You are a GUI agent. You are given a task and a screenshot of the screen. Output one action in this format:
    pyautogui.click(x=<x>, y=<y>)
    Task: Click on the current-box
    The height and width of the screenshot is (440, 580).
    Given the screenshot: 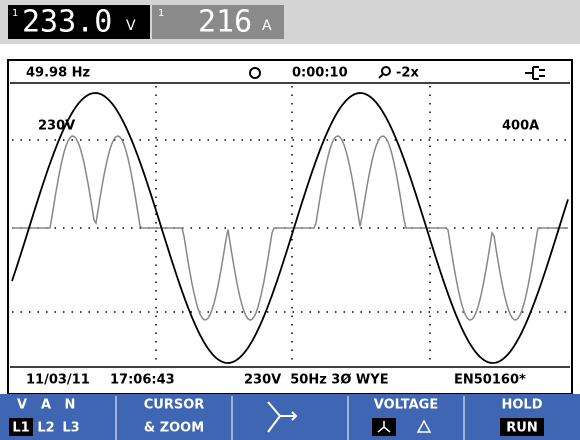 What is the action you would take?
    pyautogui.click(x=218, y=22)
    